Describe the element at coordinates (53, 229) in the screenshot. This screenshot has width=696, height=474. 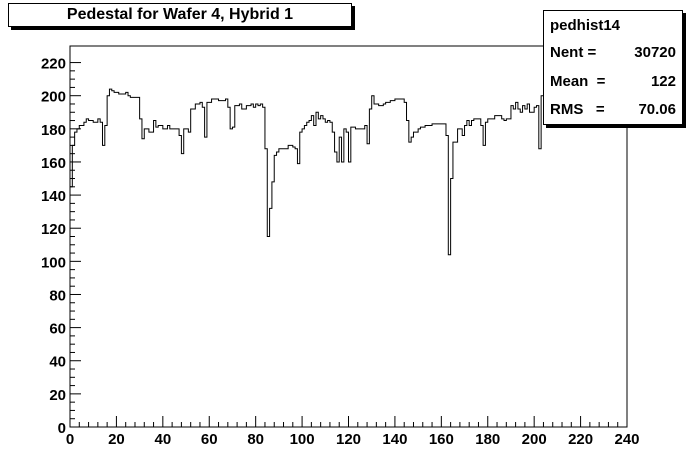
I see `y-tick-label: 120` at that location.